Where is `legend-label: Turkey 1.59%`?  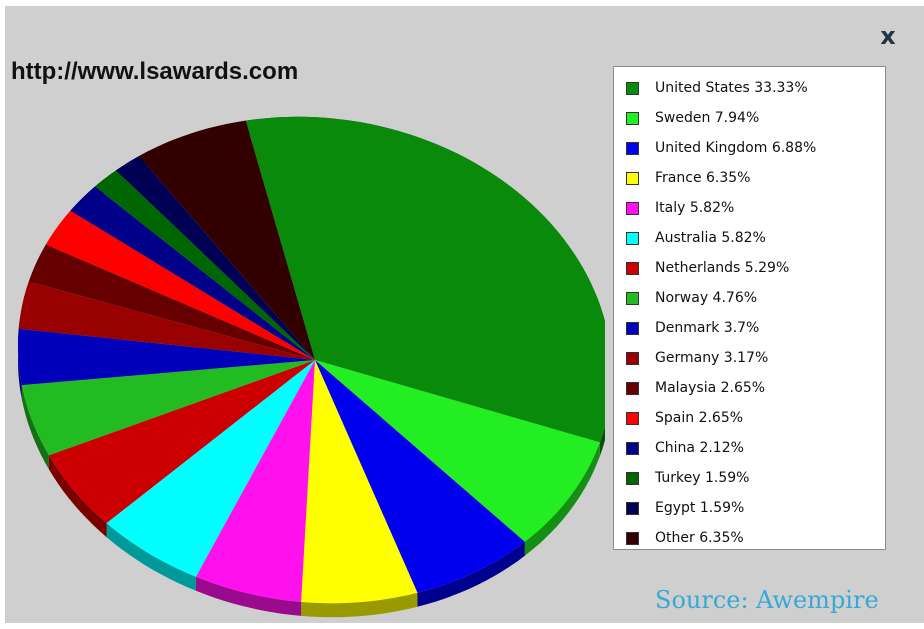
legend-label: Turkey 1.59% is located at coordinates (702, 478).